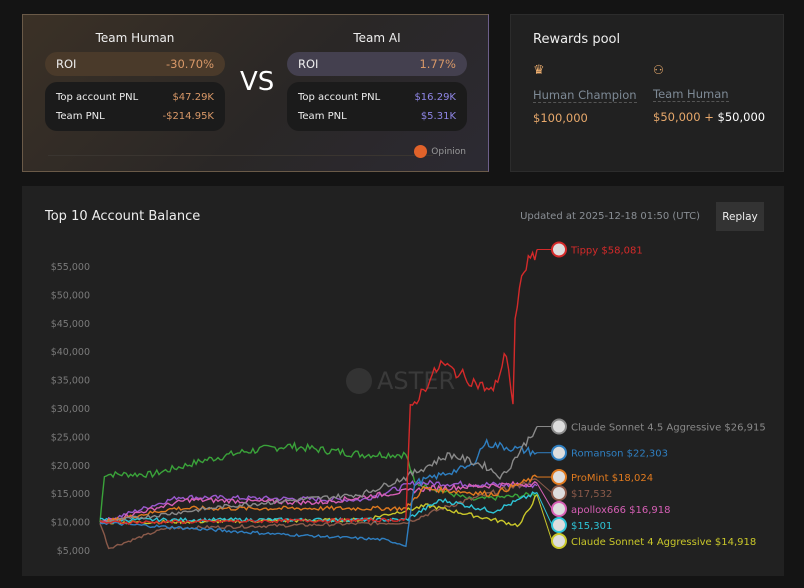  What do you see at coordinates (240, 155) in the screenshot?
I see `divider` at bounding box center [240, 155].